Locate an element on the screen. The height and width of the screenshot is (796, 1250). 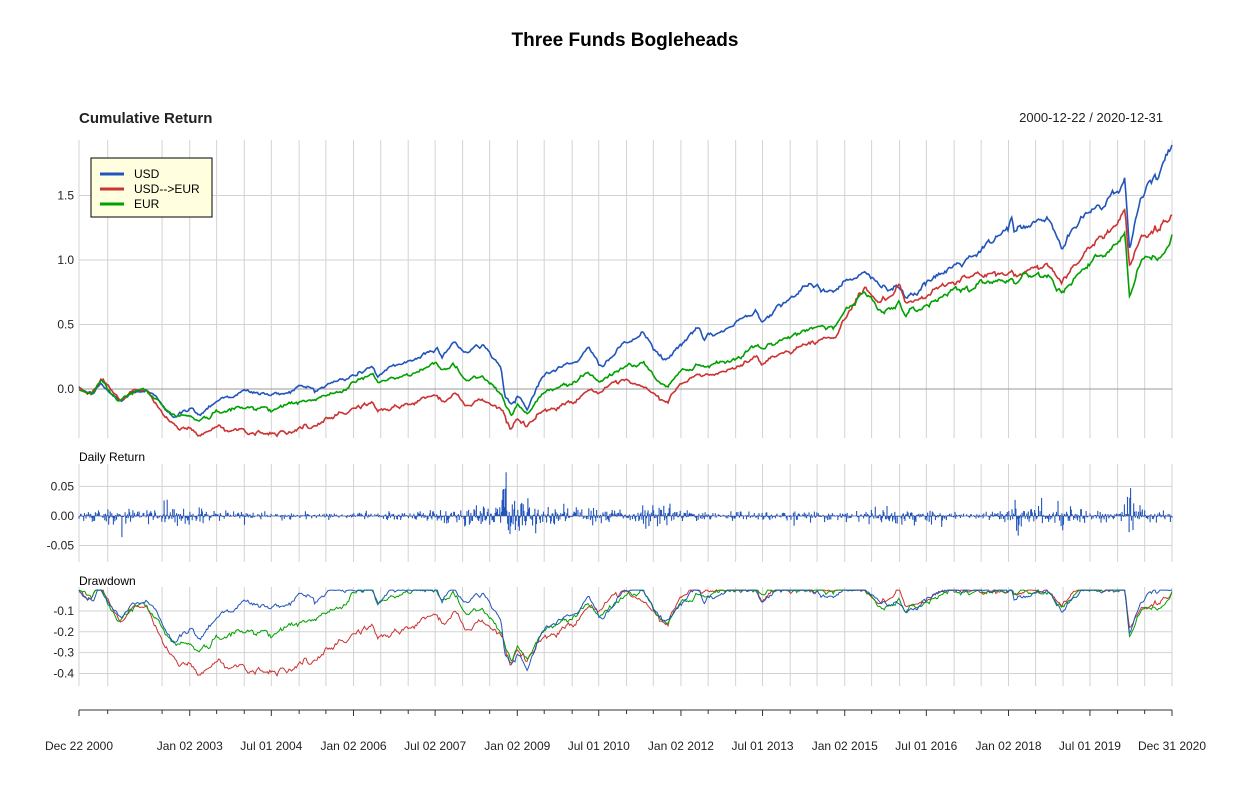
legend-label-usd-eur: USD-->EUR is located at coordinates (167, 189).